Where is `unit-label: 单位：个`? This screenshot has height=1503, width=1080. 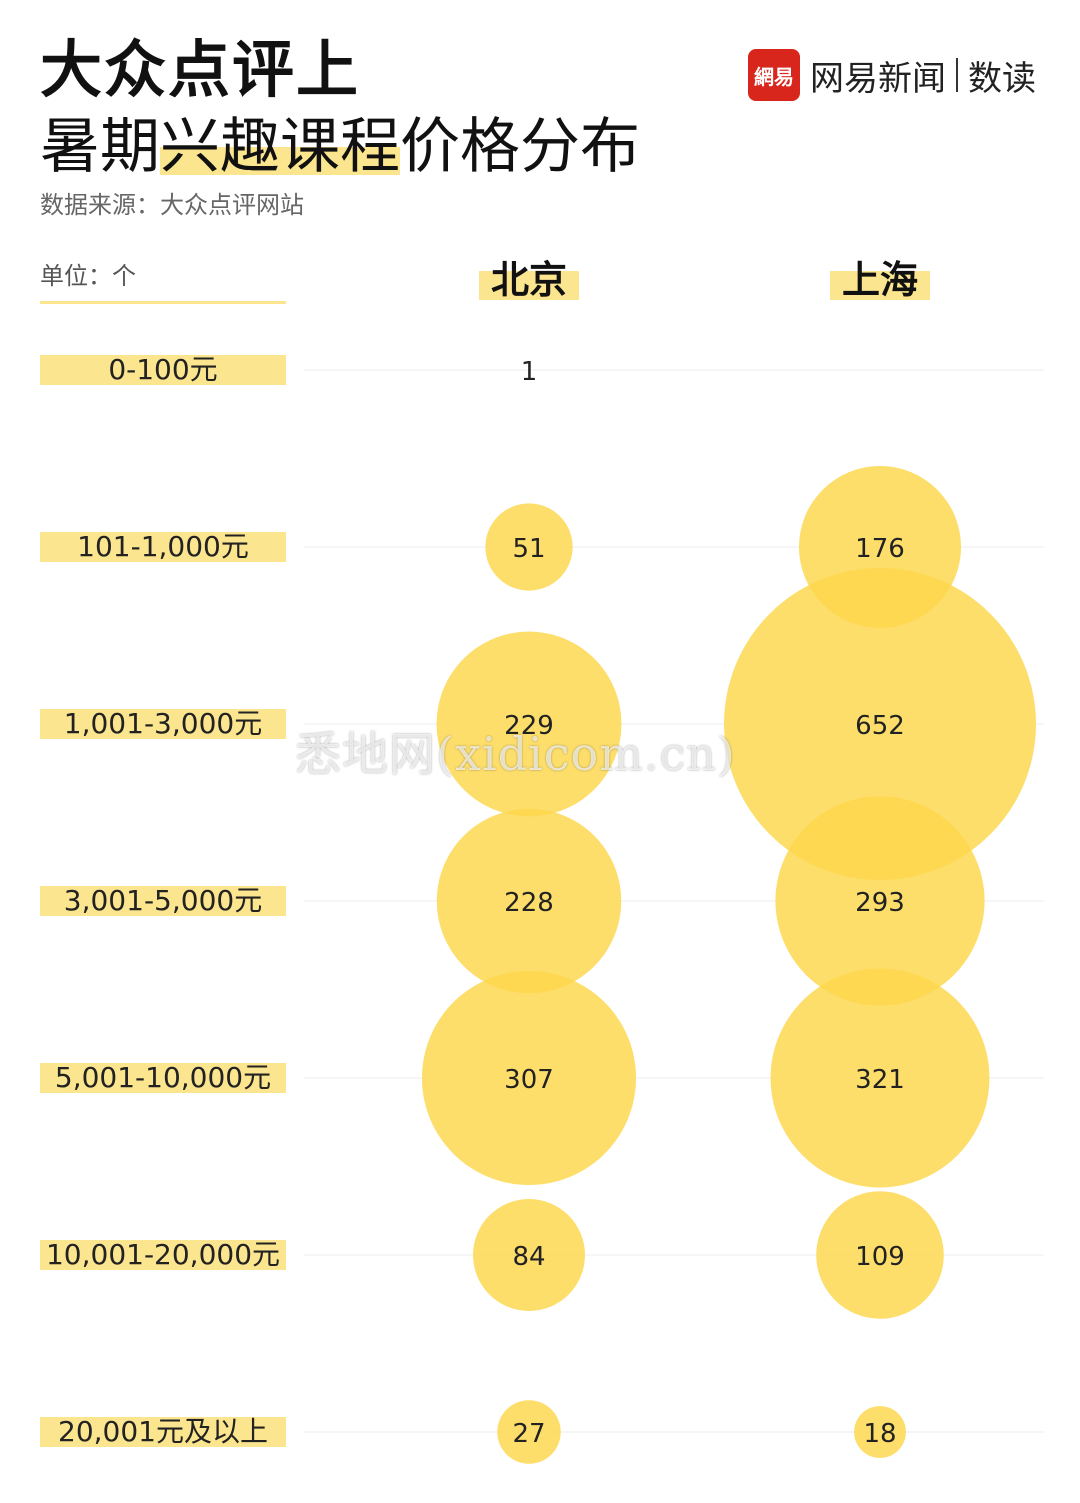 unit-label: 单位：个 is located at coordinates (163, 280).